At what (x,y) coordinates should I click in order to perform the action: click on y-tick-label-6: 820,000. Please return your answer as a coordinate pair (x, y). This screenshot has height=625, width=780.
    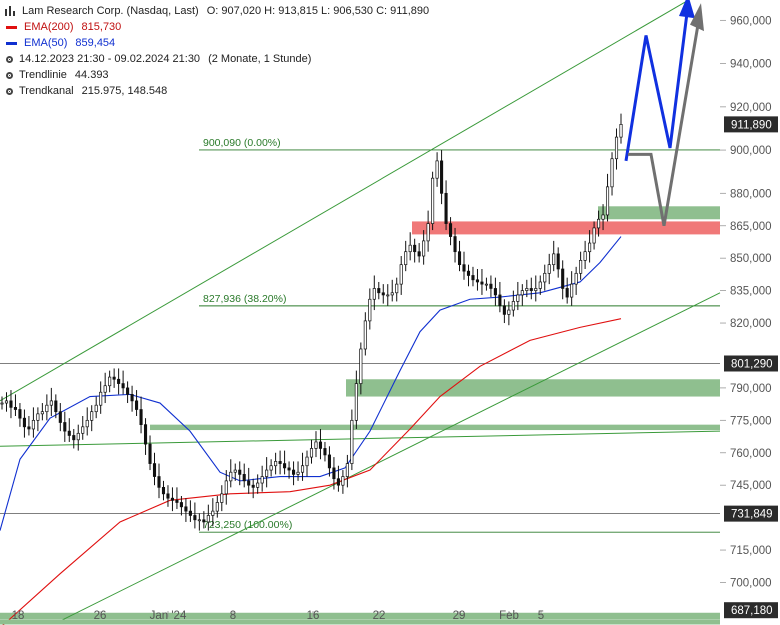
    Looking at the image, I should click on (751, 324).